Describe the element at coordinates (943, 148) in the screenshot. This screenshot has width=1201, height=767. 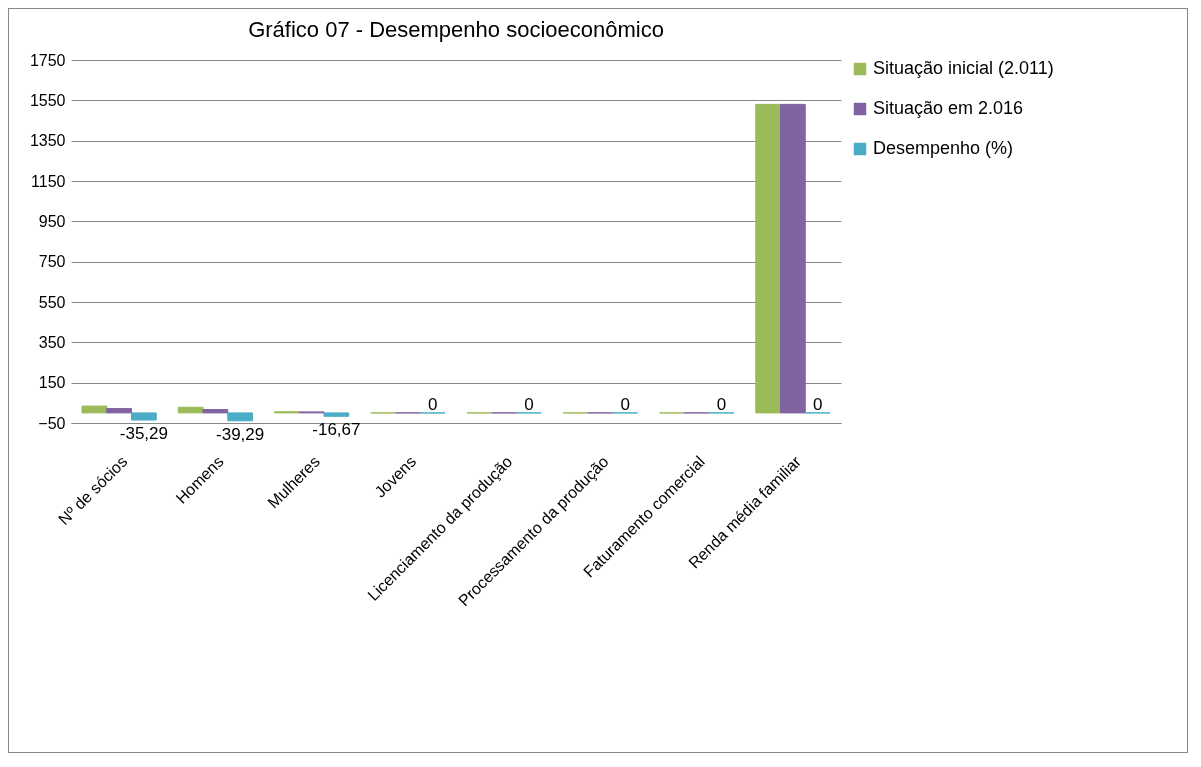
I see `legend-label: Desempenho (%)` at that location.